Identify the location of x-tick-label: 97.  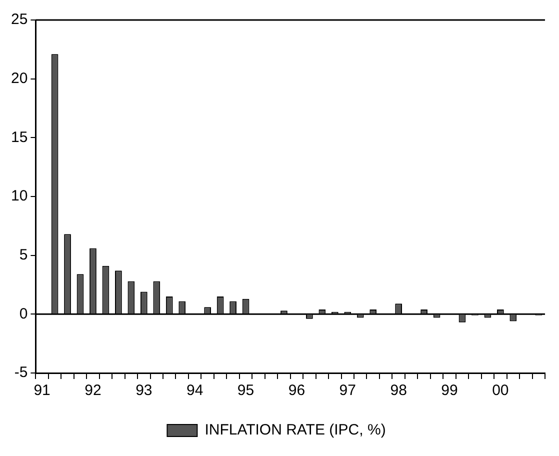
(347, 391).